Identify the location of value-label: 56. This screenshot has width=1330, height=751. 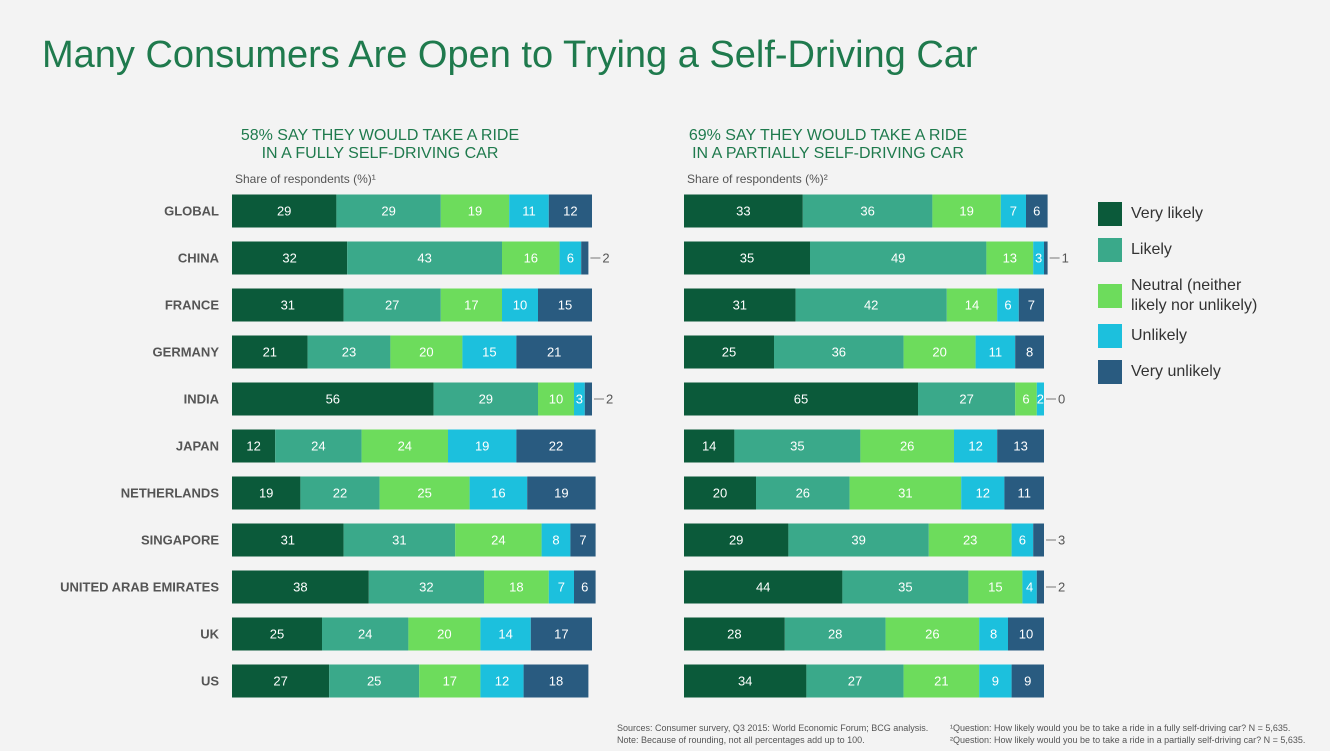
(333, 398).